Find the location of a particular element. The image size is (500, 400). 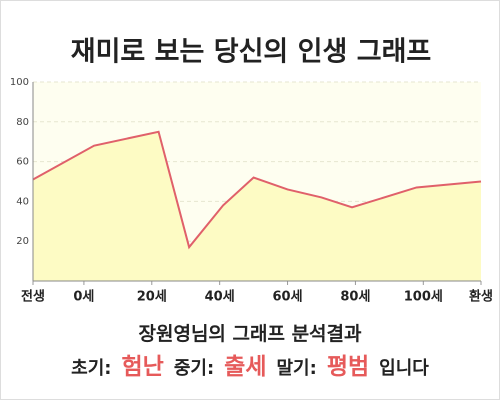

stage-label: 말기: is located at coordinates (296, 368).